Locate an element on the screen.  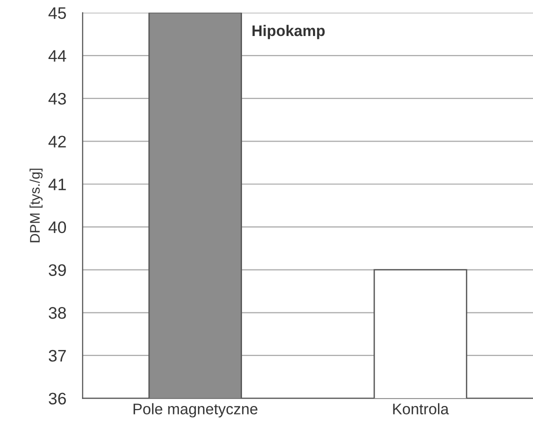
y-tick-label: 36 is located at coordinates (57, 398).